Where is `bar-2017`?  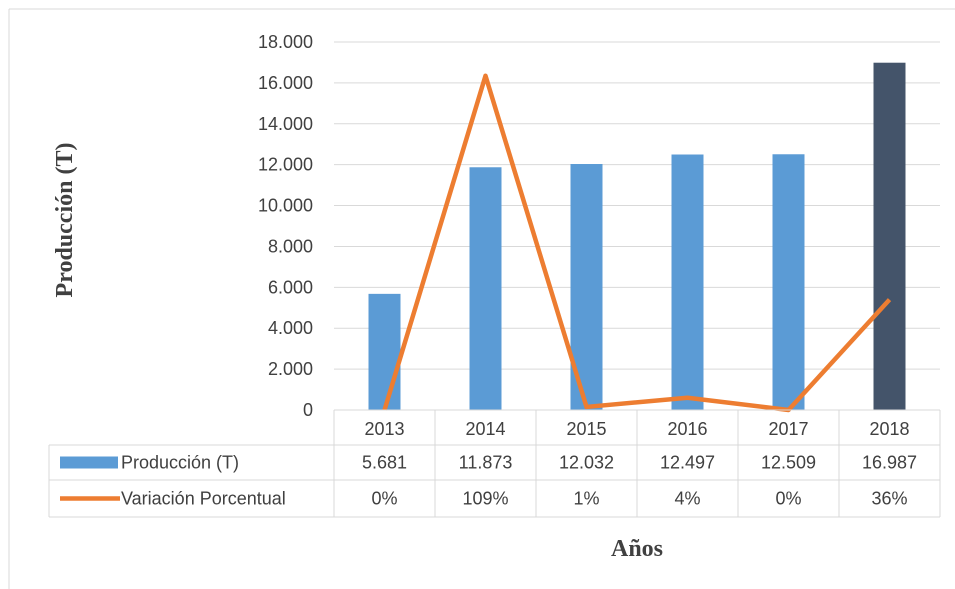
bar-2017 is located at coordinates (788, 282).